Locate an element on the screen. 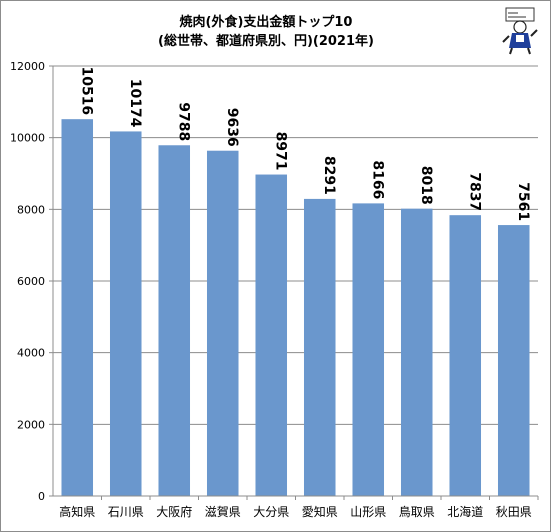  data-label: 9636 is located at coordinates (232, 127).